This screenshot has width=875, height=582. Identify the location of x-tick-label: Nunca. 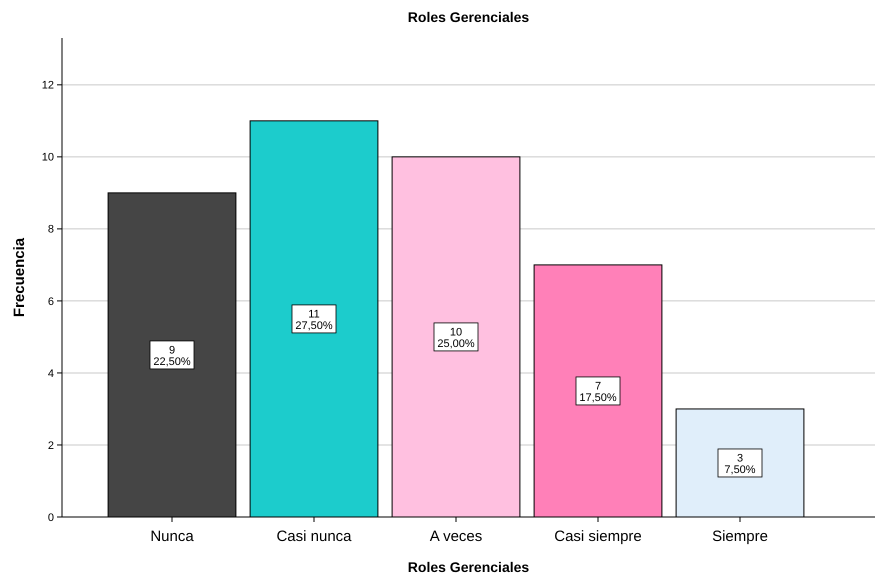
(172, 536).